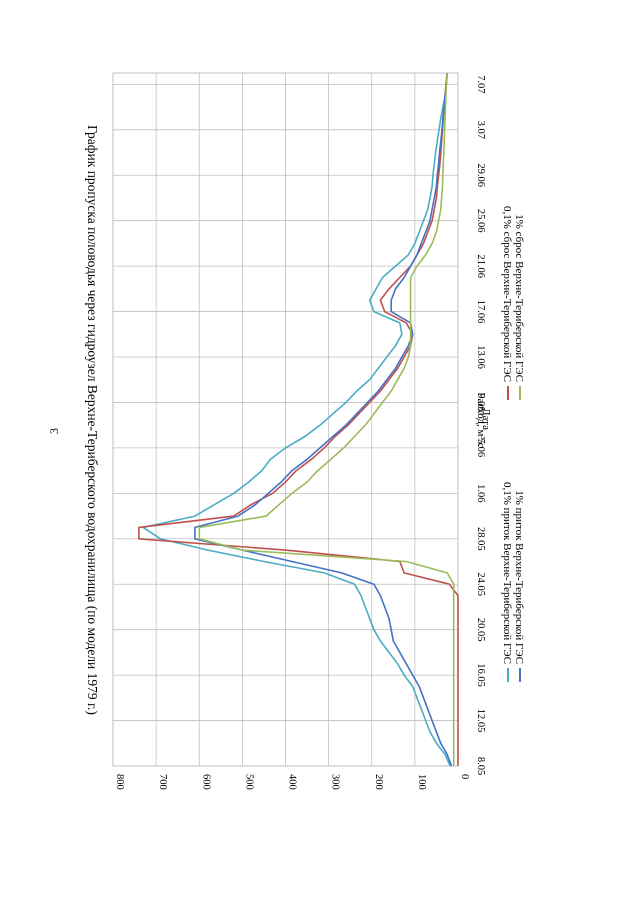  Describe the element at coordinates (480, 675) in the screenshot. I see `x-tick-label: 16.05` at that location.